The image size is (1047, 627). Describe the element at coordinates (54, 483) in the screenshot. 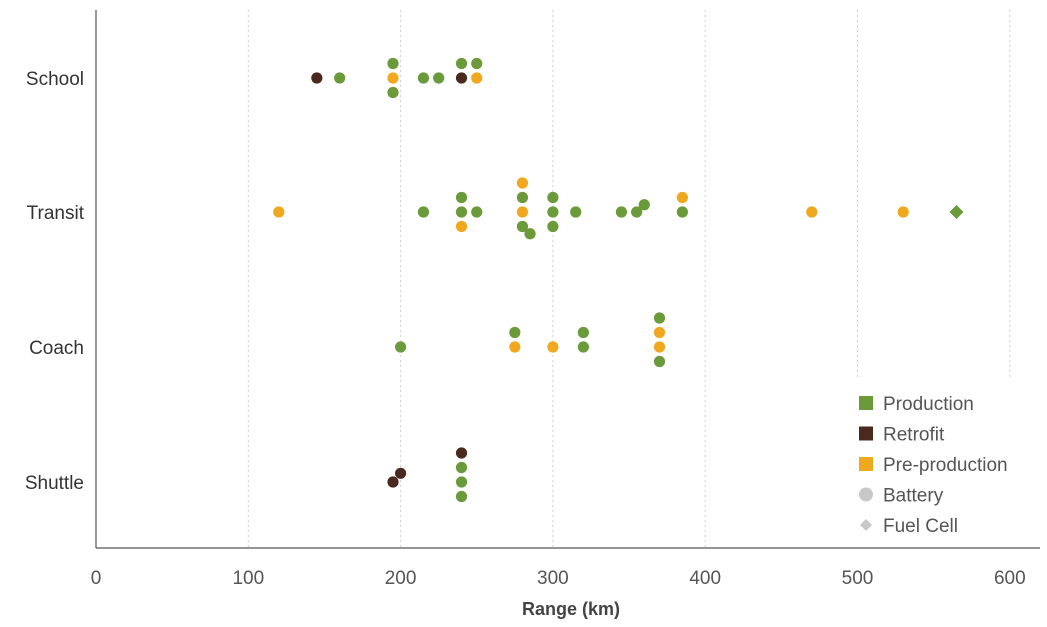

I see `category-label-shuttle: Shuttle` at that location.